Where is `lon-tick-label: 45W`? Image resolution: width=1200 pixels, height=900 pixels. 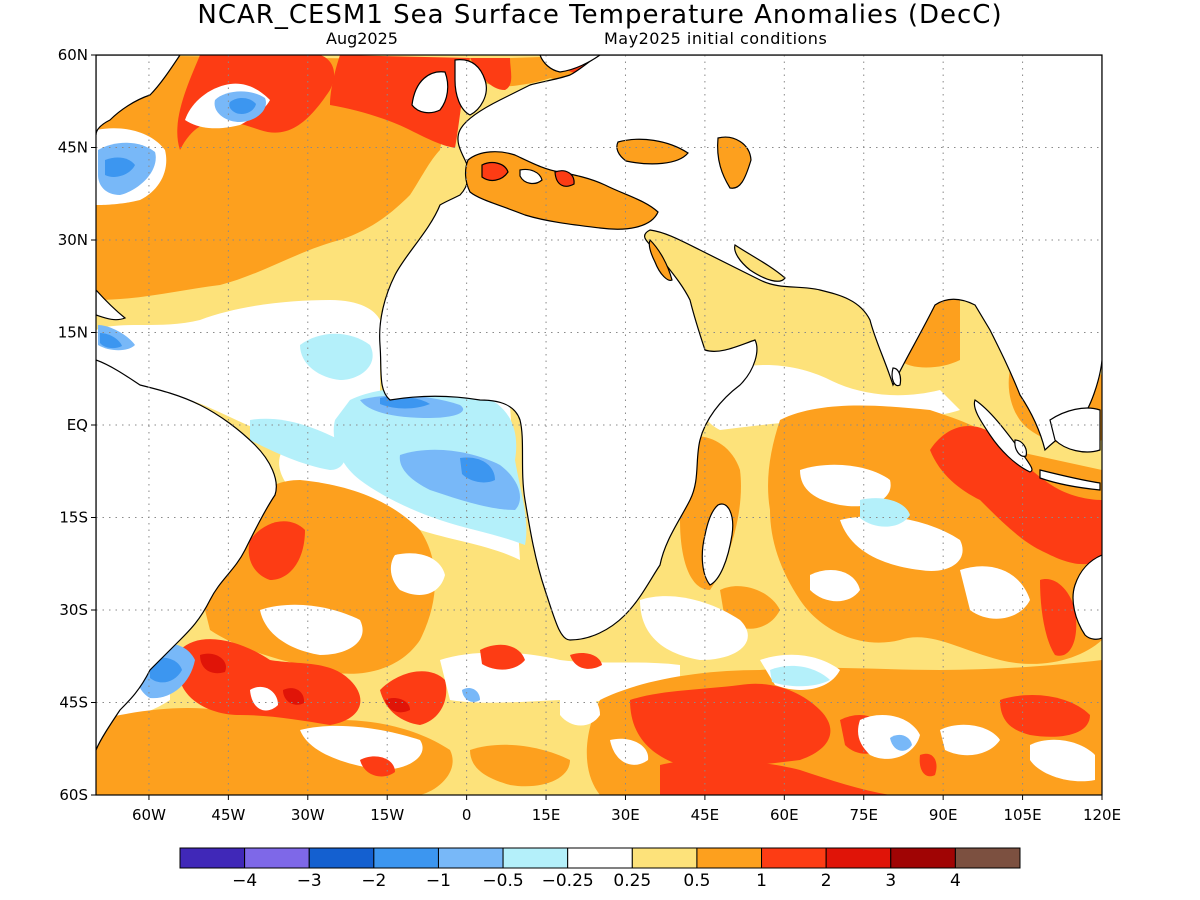
lon-tick-label: 45W is located at coordinates (228, 815).